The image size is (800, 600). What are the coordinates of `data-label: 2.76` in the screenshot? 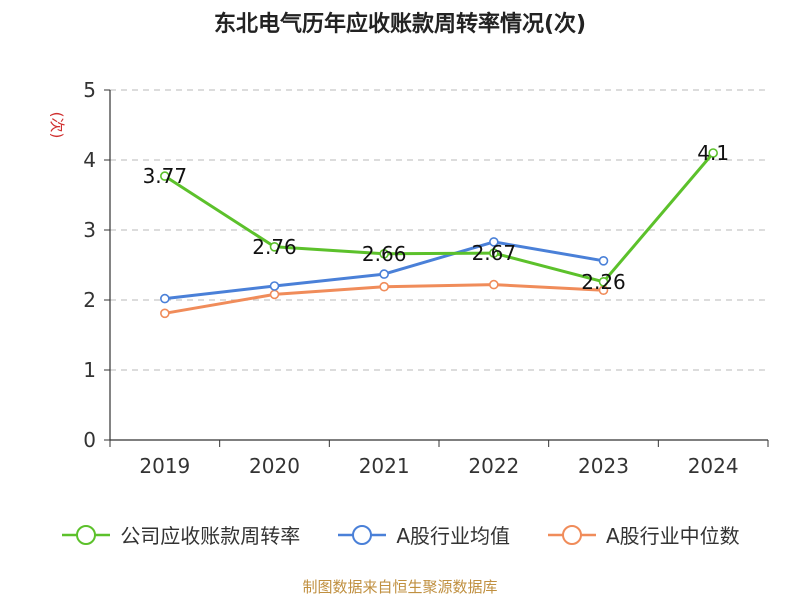 It's located at (274, 247).